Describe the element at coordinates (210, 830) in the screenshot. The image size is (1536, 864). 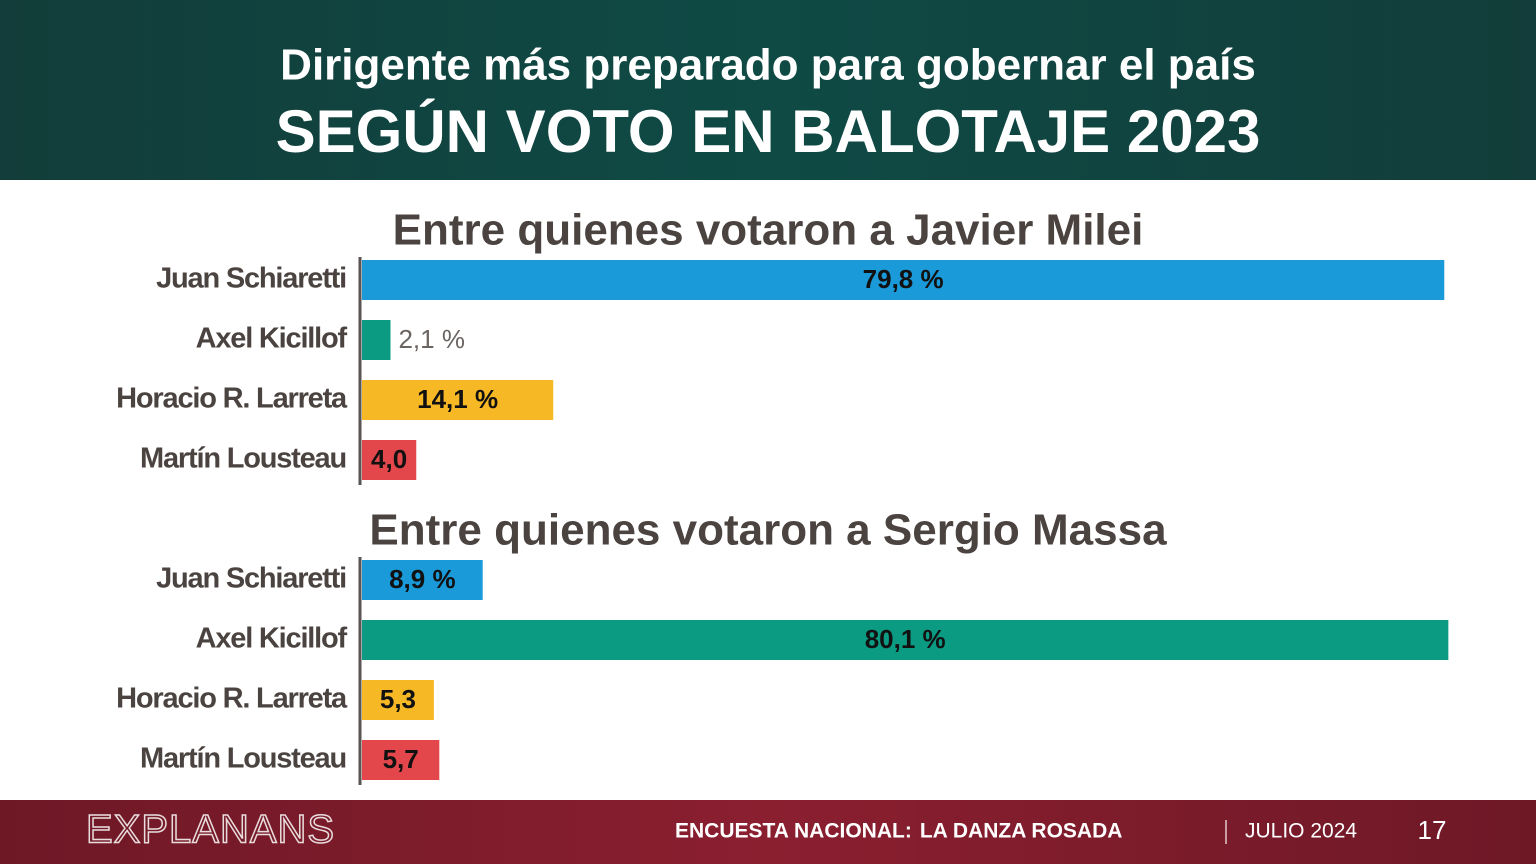
I see `logo: EXPLANANS` at that location.